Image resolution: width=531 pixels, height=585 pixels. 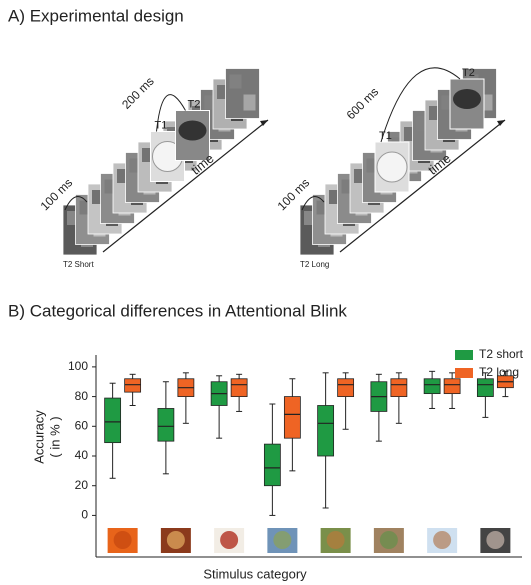 What do you see at coordinates (82, 485) in the screenshot?
I see `y-tick-label: 20` at bounding box center [82, 485].